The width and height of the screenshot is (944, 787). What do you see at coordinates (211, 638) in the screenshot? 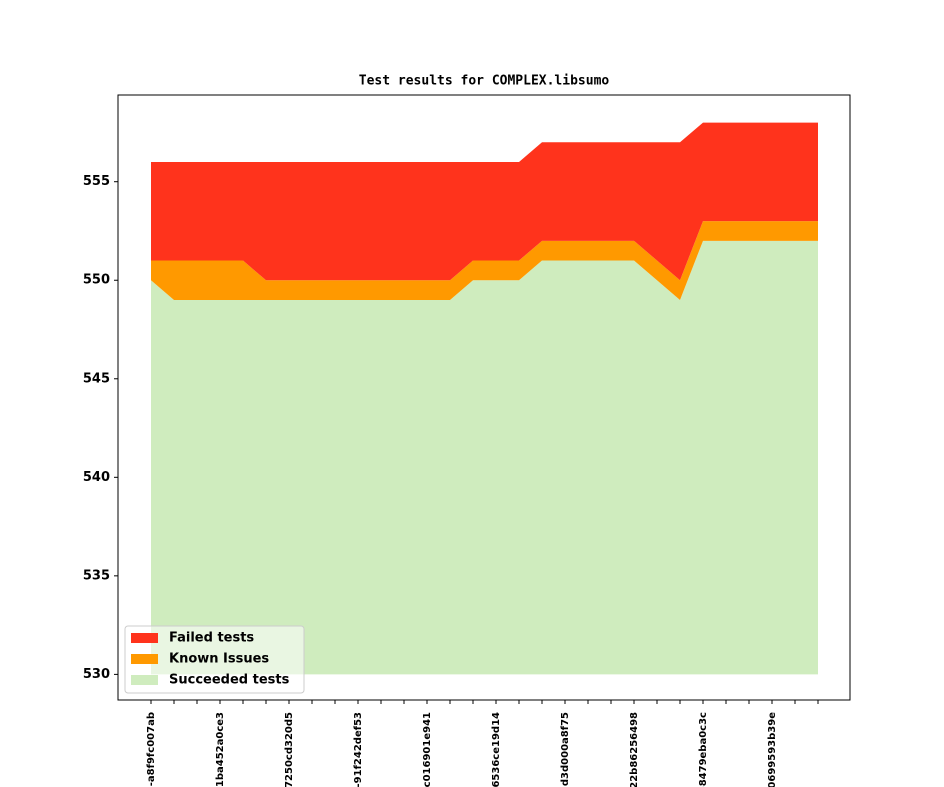
I see `legend-label: Failed tests` at bounding box center [211, 638].